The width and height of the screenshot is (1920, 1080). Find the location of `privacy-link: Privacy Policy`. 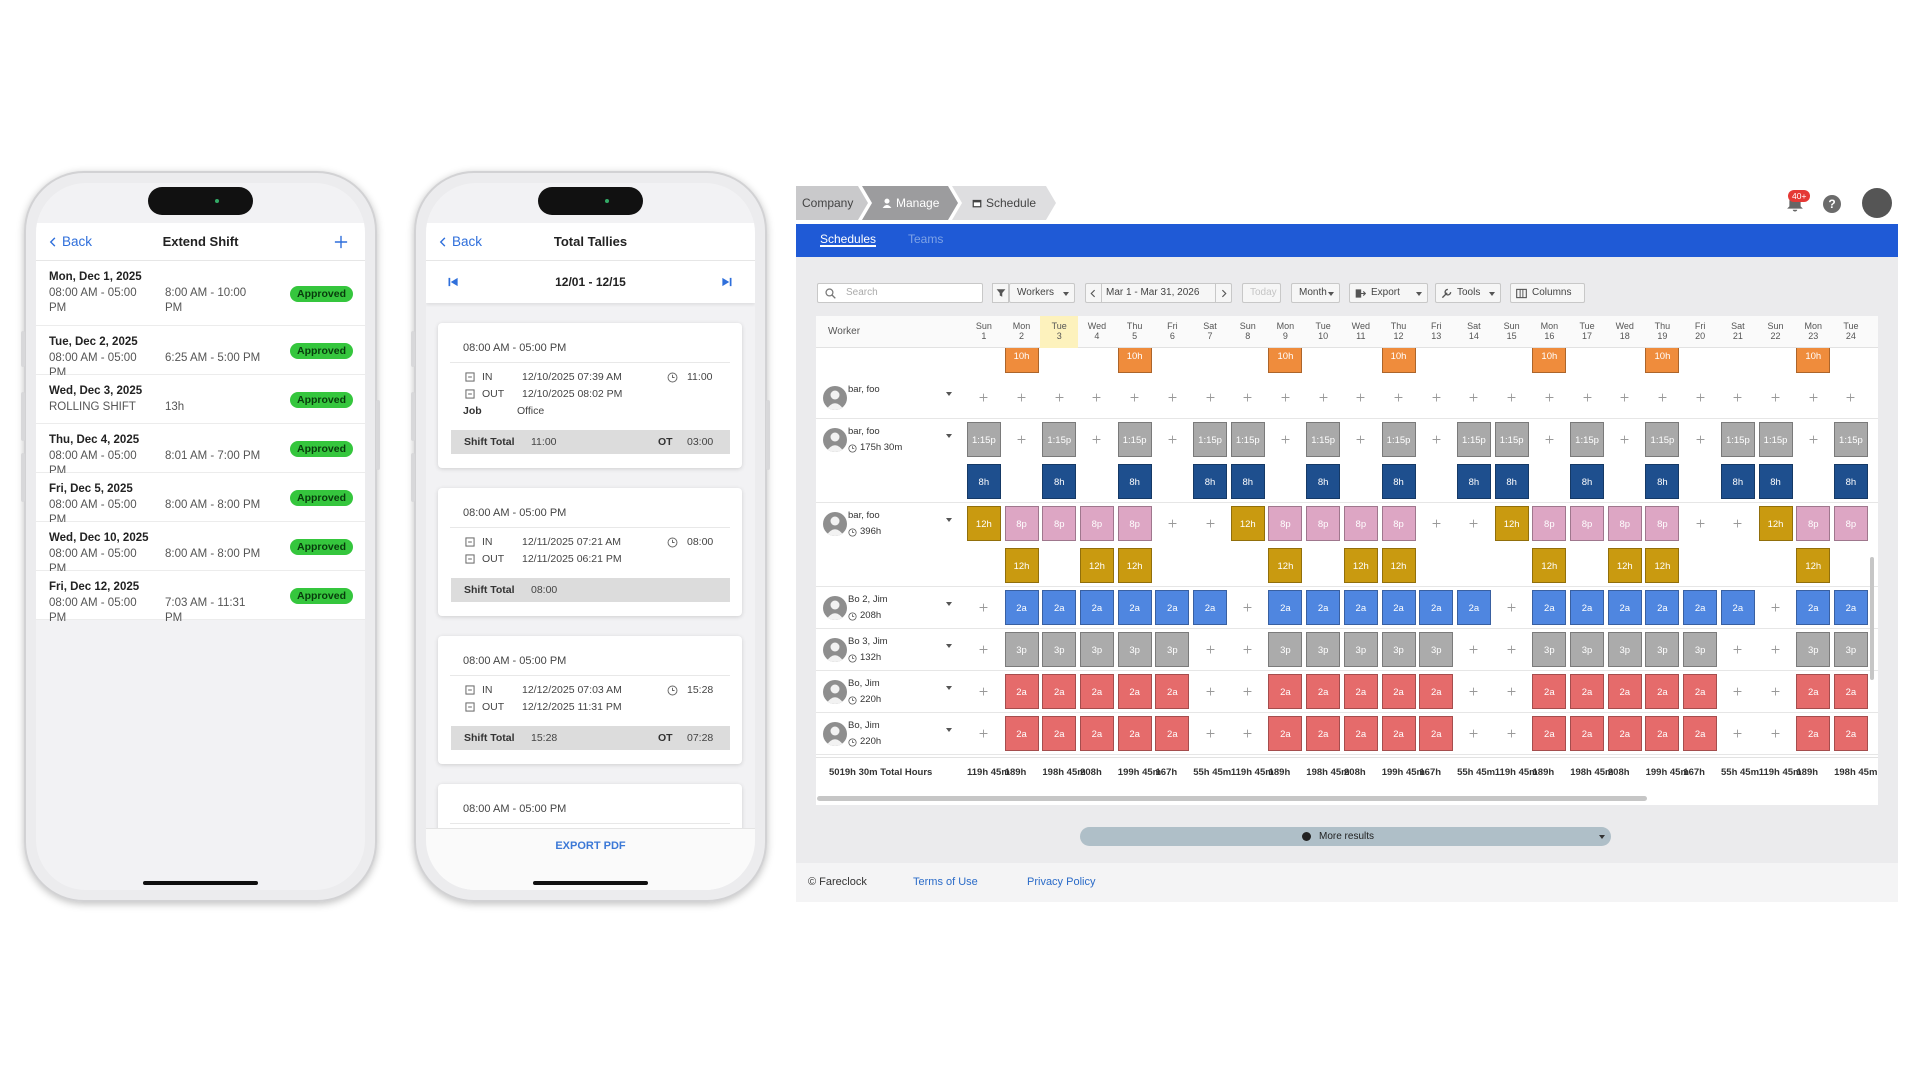

privacy-link: Privacy Policy is located at coordinates (1061, 882).